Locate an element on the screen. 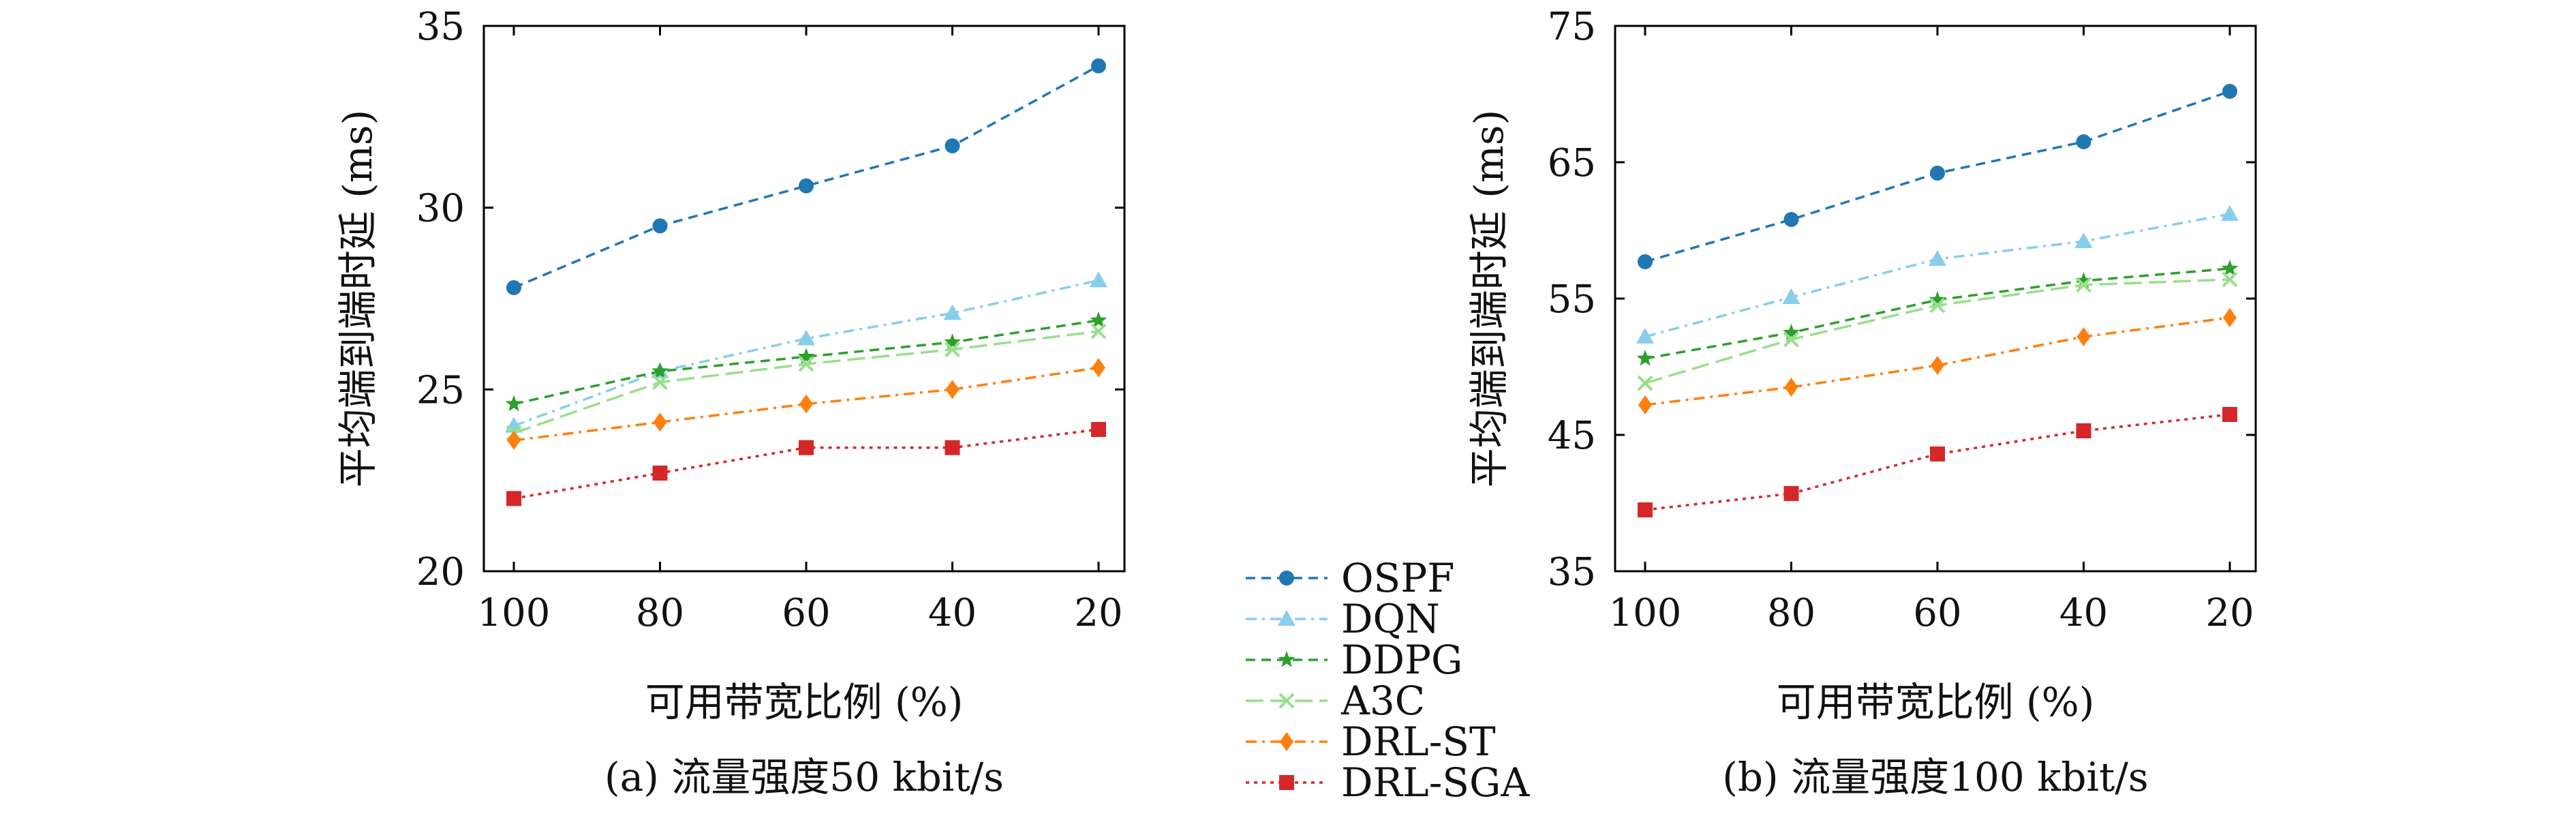  legend-item-dqn: DQN is located at coordinates (1343, 619).